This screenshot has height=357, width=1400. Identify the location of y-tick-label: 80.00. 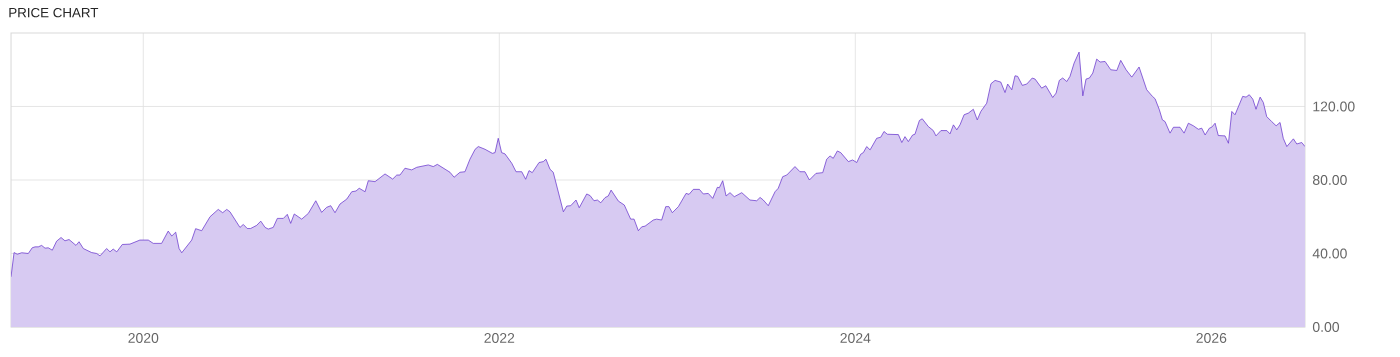
(1329, 180).